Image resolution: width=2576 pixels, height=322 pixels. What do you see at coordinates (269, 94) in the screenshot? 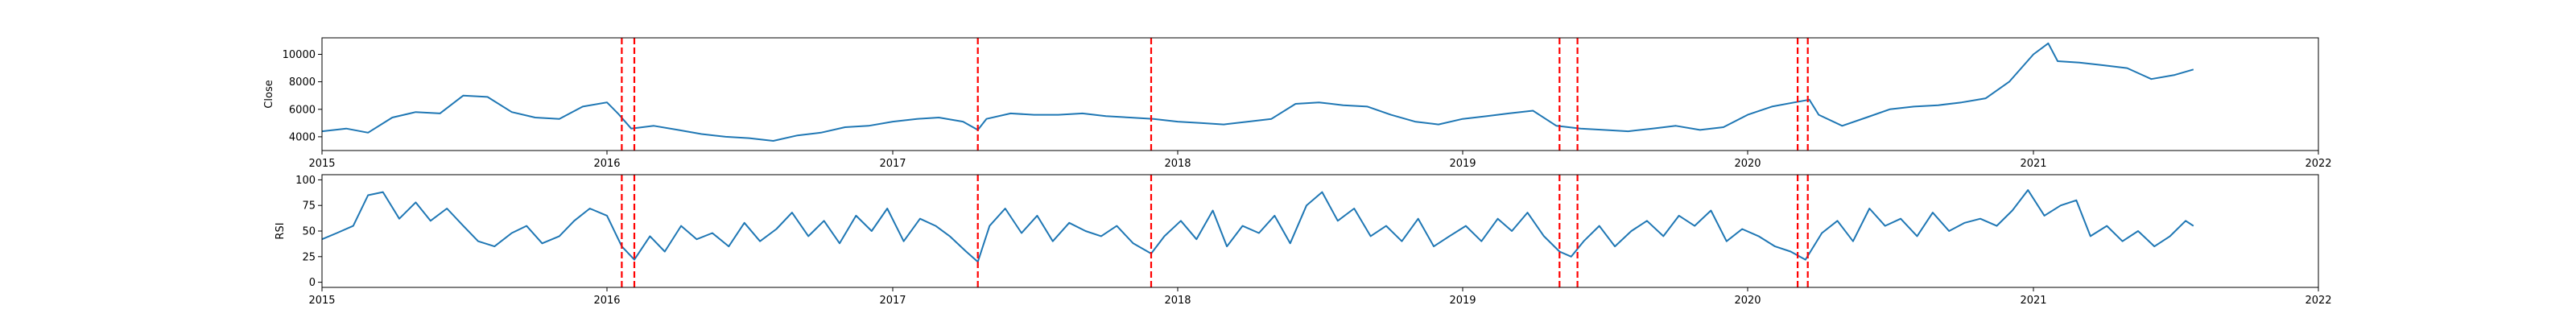
I see `close-y-axis-label: Close` at bounding box center [269, 94].